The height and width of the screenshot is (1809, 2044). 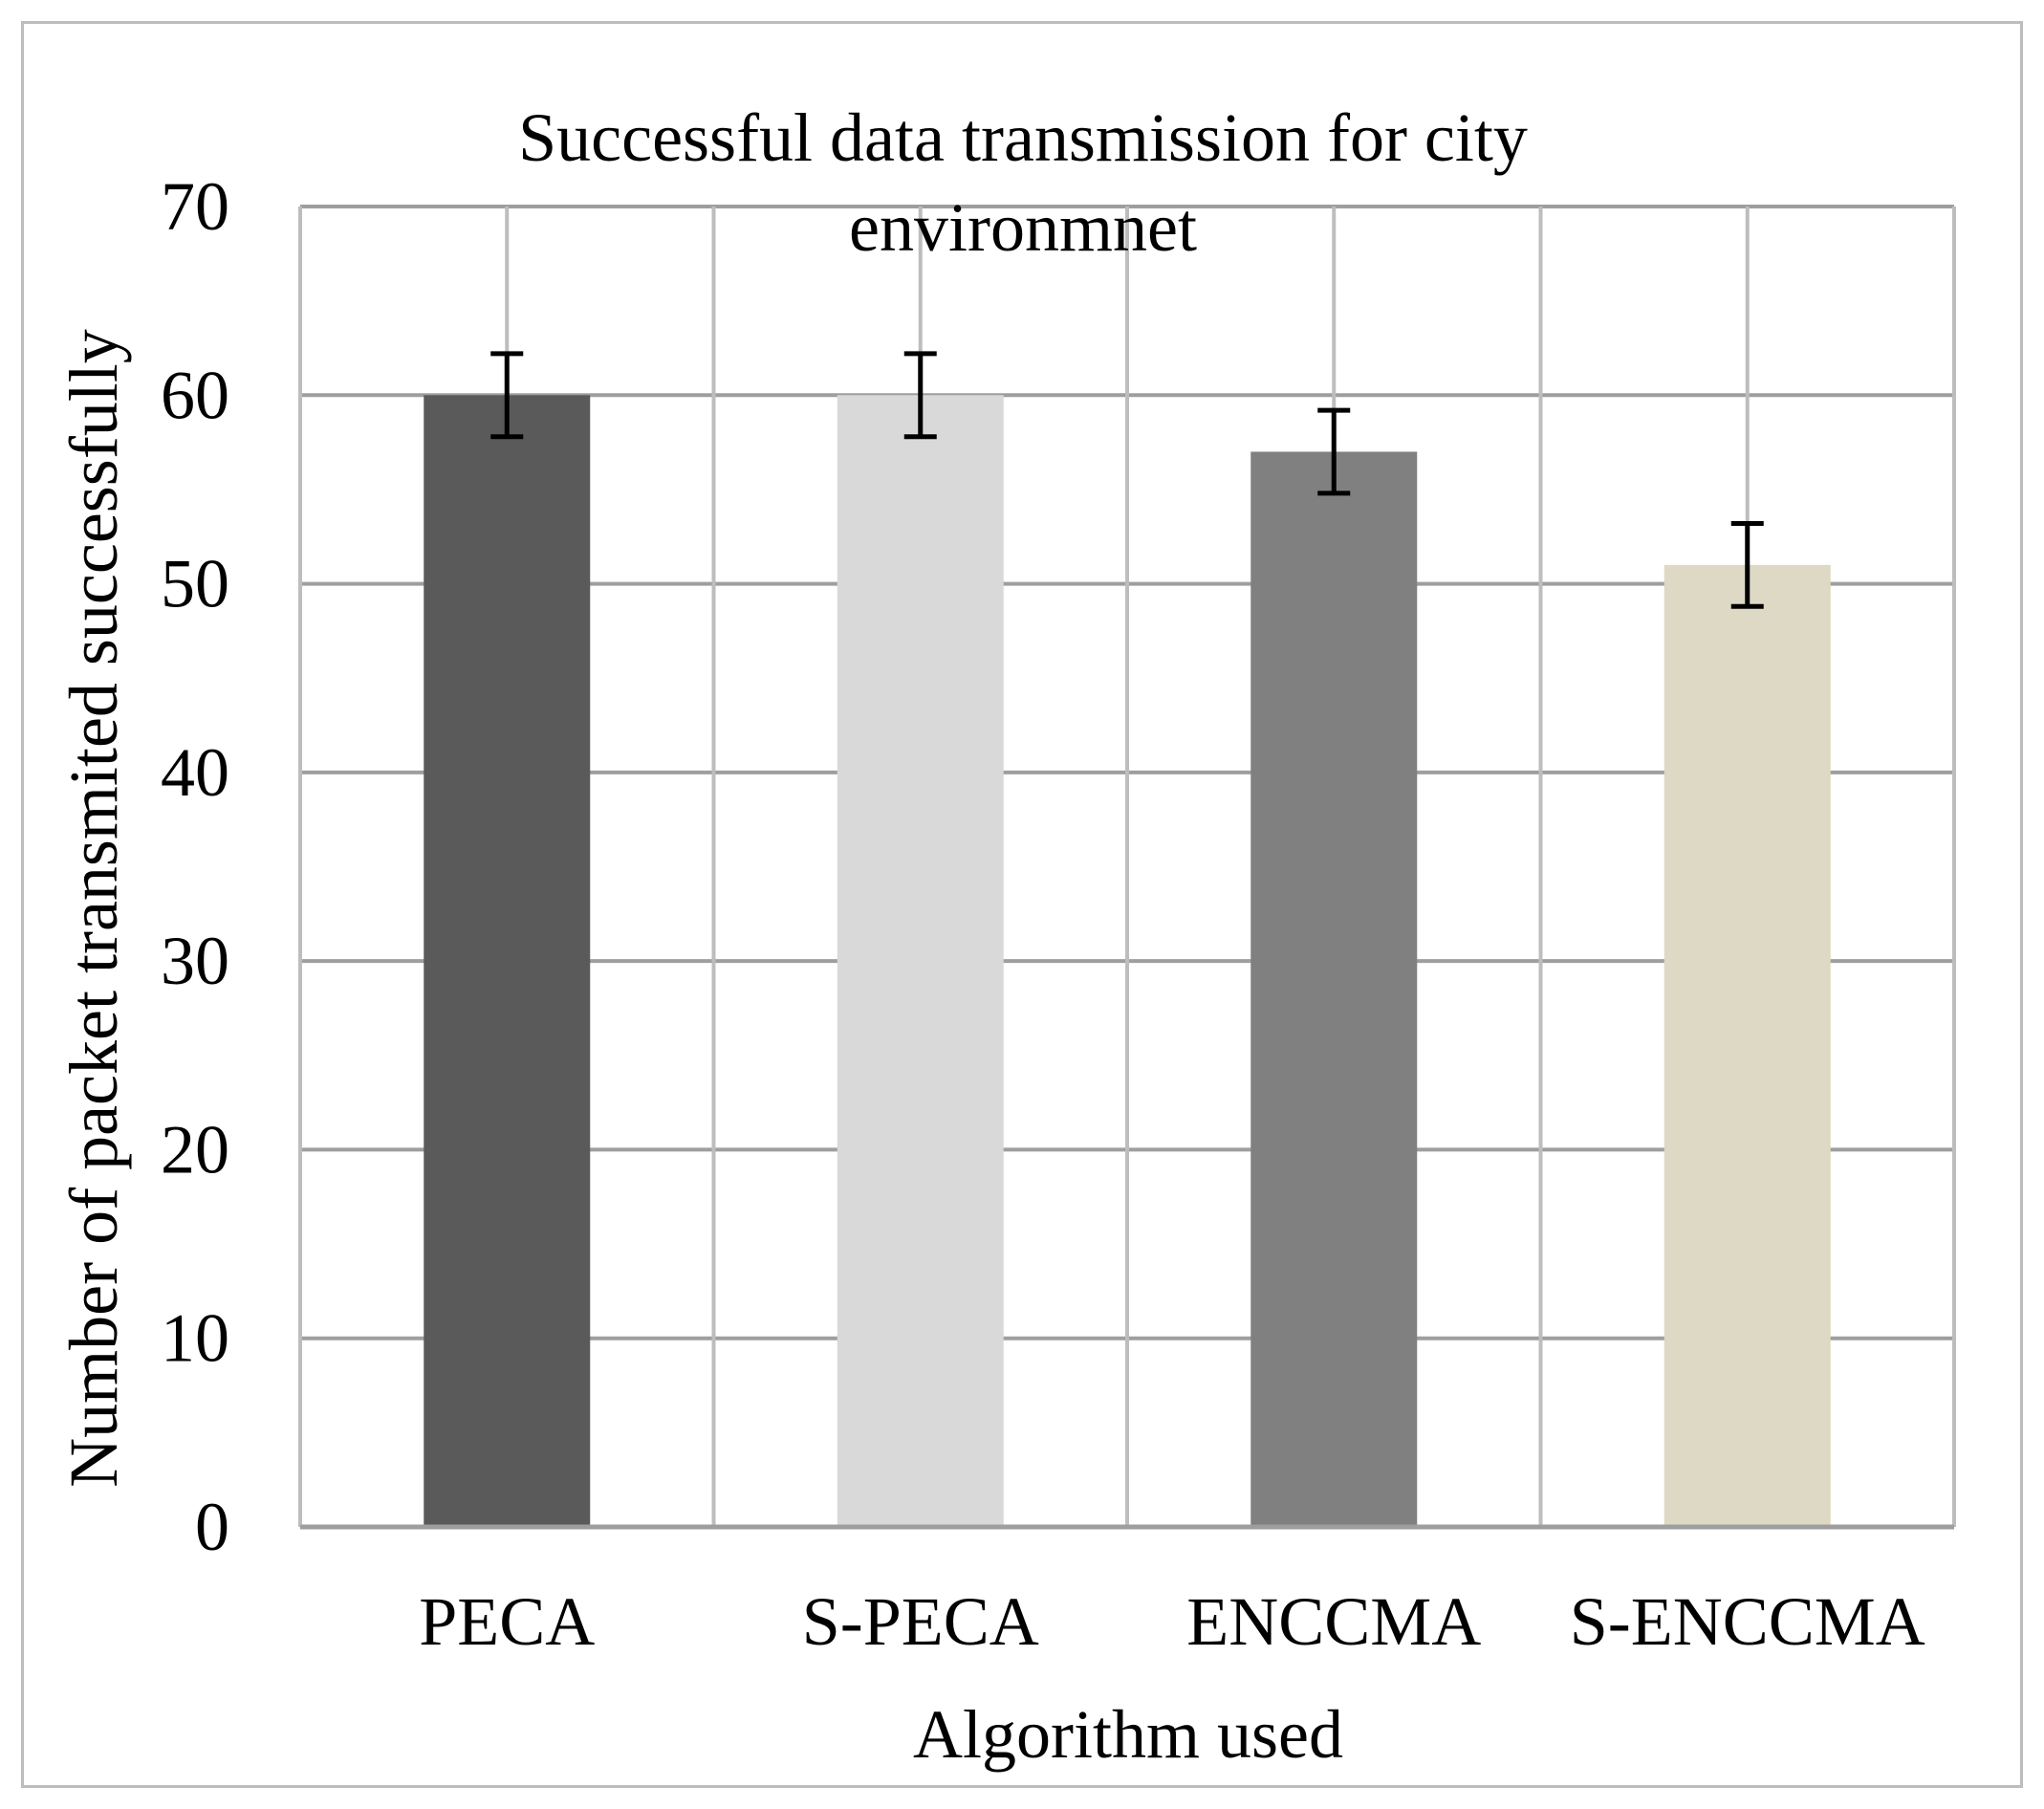 I want to click on y-axis-label: Number of packet transmited successfully, so click(x=93, y=908).